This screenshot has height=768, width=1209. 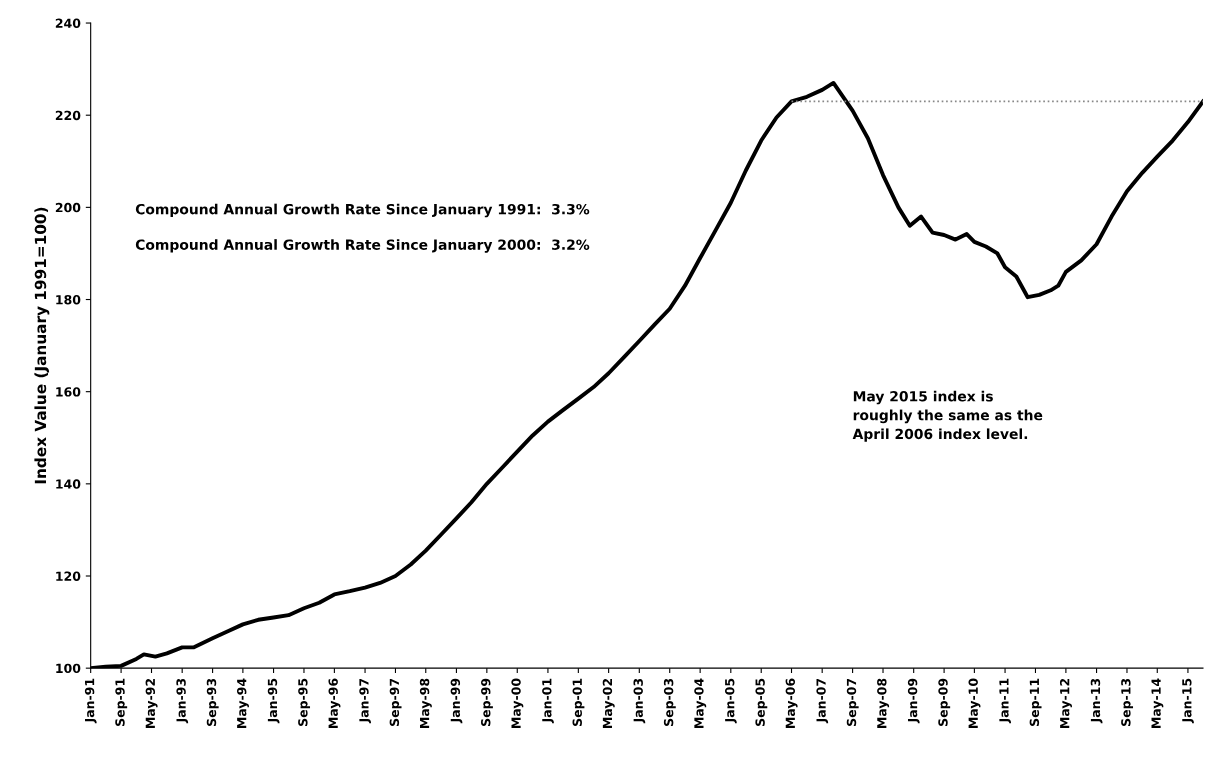 I want to click on x-tick-label: May-96, so click(x=334, y=703).